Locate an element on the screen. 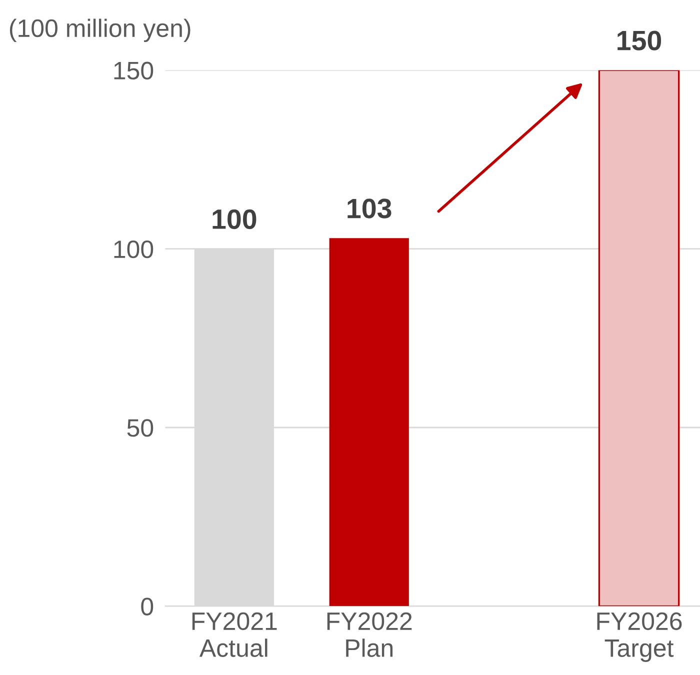  data-label: 103 is located at coordinates (370, 208).